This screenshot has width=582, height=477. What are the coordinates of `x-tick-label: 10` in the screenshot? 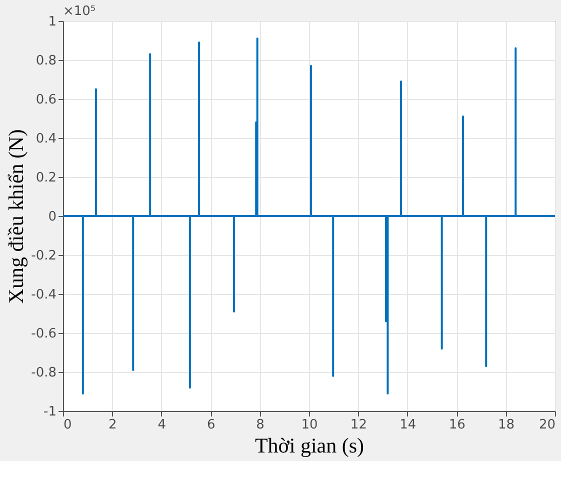 It's located at (309, 425).